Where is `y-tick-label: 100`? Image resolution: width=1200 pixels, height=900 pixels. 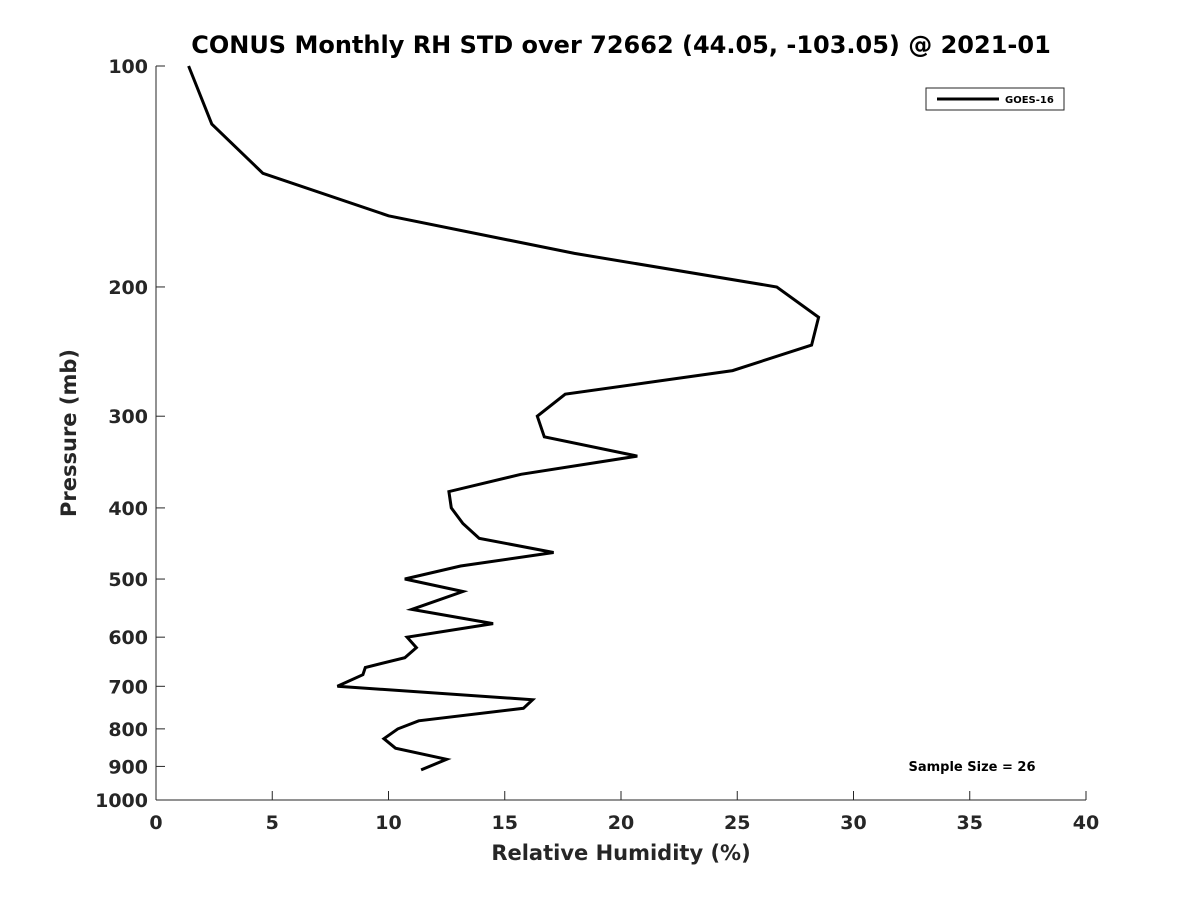
y-tick-label: 100 is located at coordinates (128, 67).